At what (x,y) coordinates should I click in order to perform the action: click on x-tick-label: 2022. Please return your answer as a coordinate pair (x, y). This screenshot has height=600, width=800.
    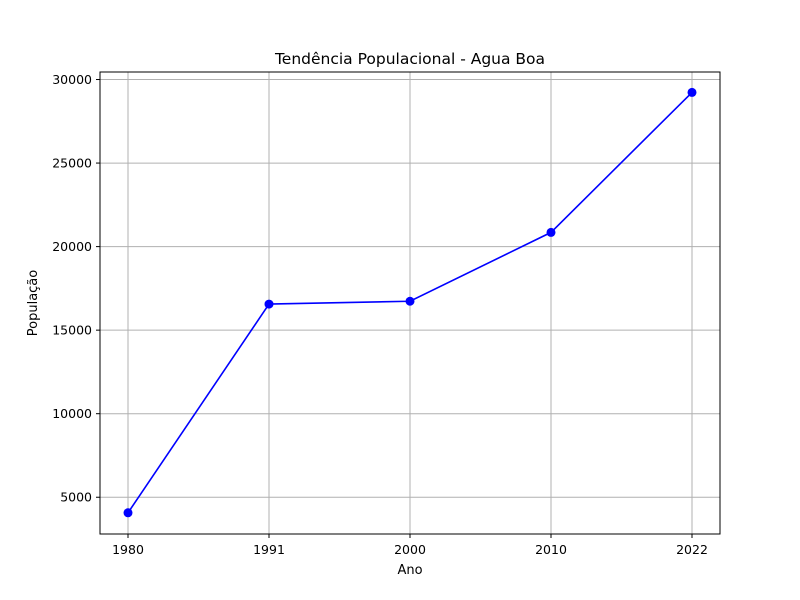
    Looking at the image, I should click on (692, 549).